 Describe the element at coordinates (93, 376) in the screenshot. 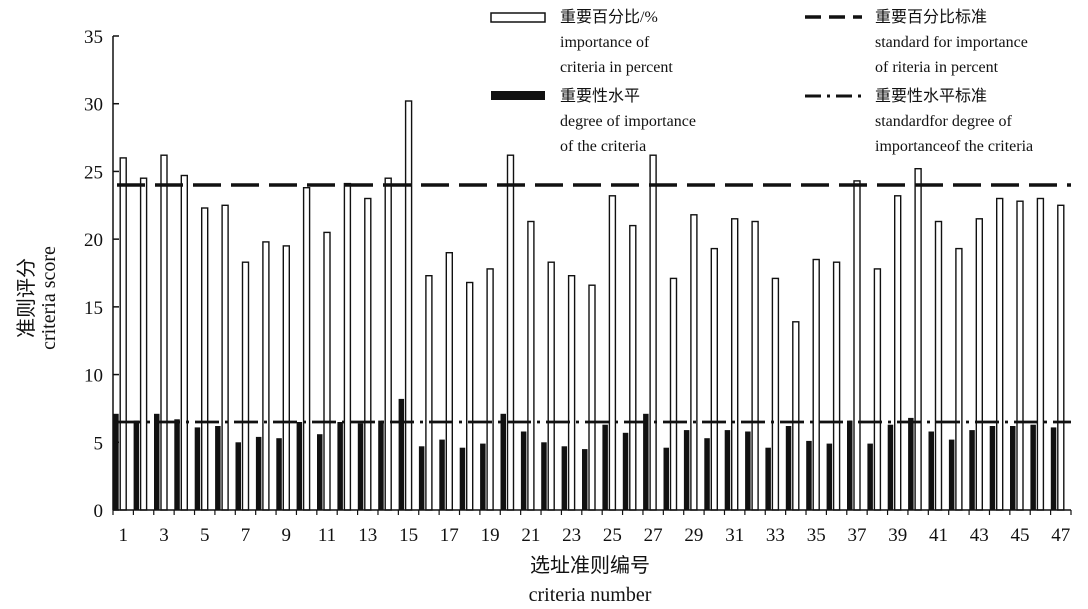

I see `y-tick-label: 10` at that location.